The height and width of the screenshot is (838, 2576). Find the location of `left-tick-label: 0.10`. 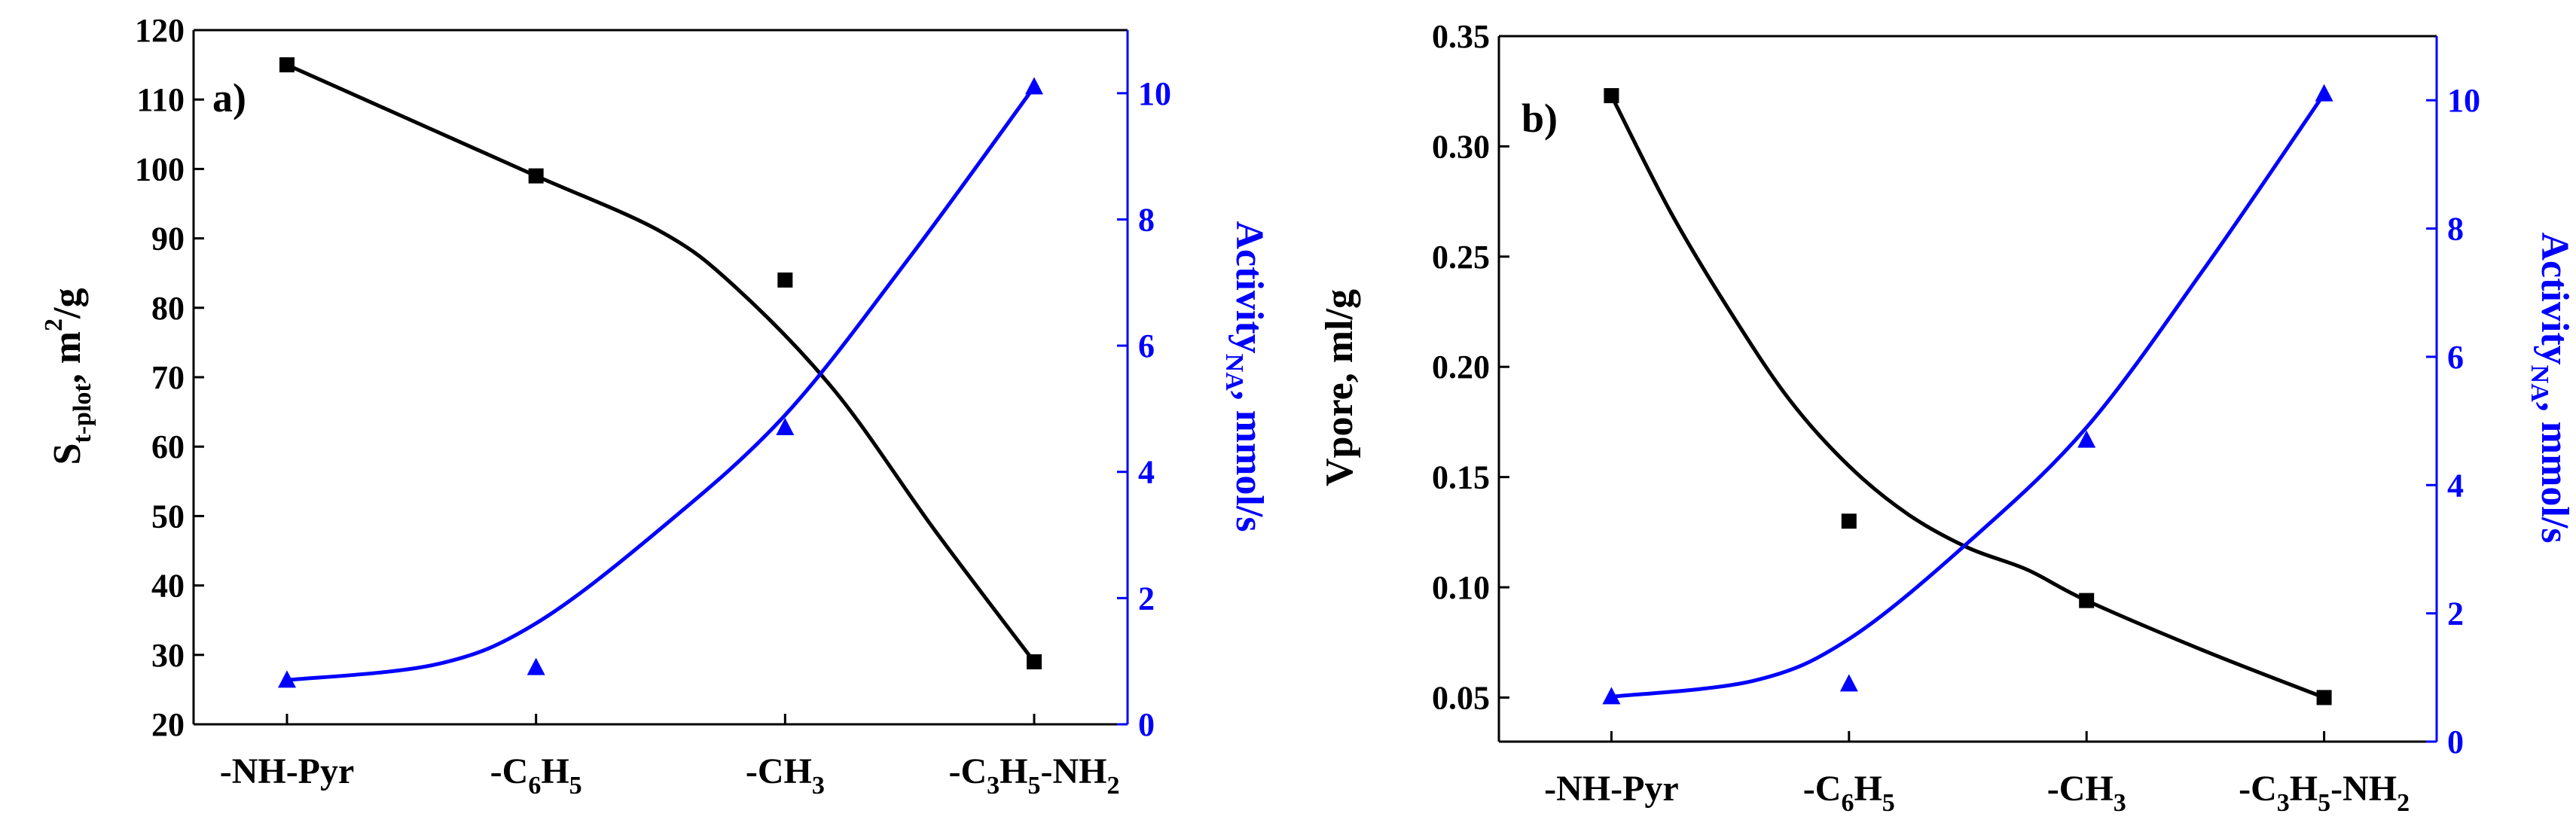

left-tick-label: 0.10 is located at coordinates (1461, 587).